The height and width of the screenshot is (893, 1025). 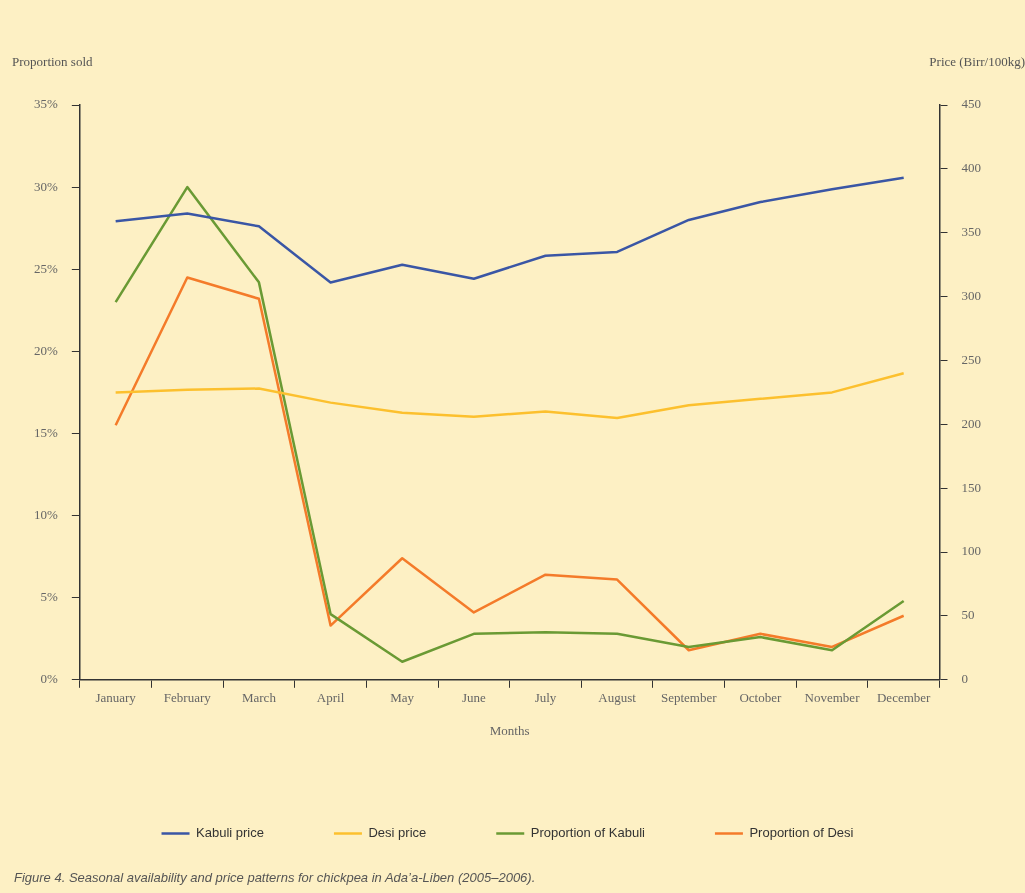 What do you see at coordinates (760, 698) in the screenshot?
I see `x-tick-label: October` at bounding box center [760, 698].